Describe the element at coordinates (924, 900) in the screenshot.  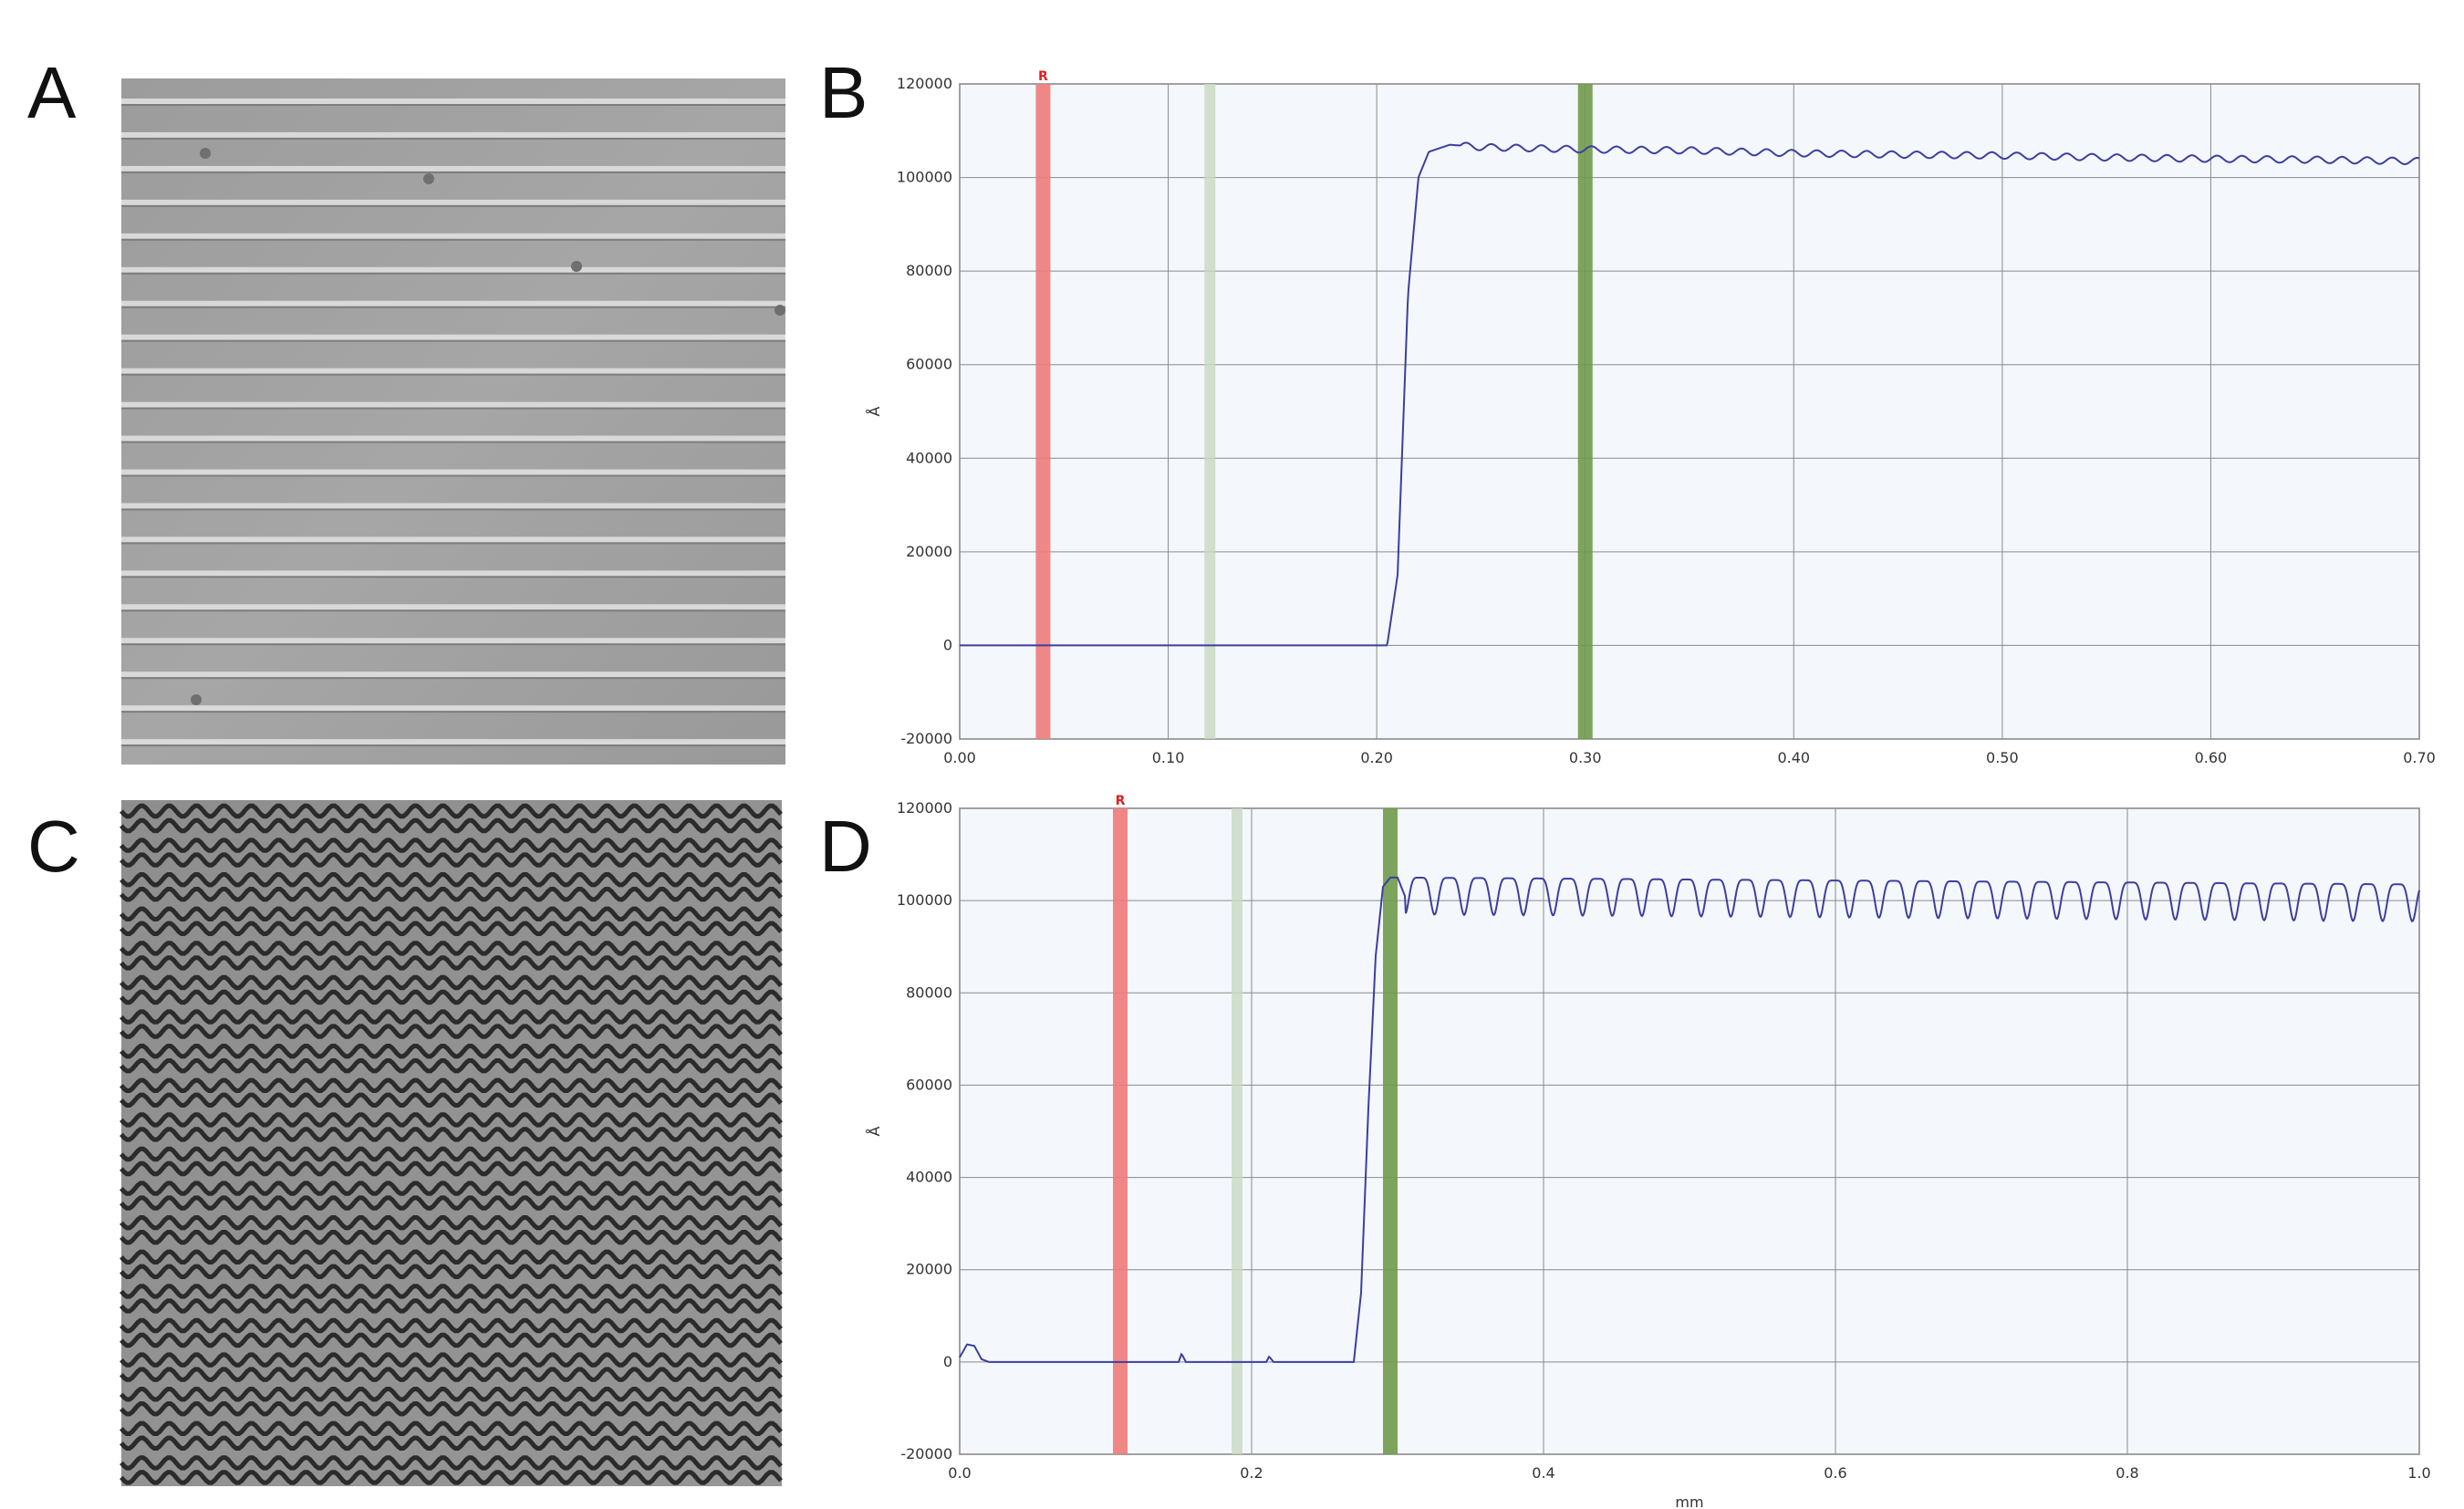
I see `y-tick-label: 100000` at that location.